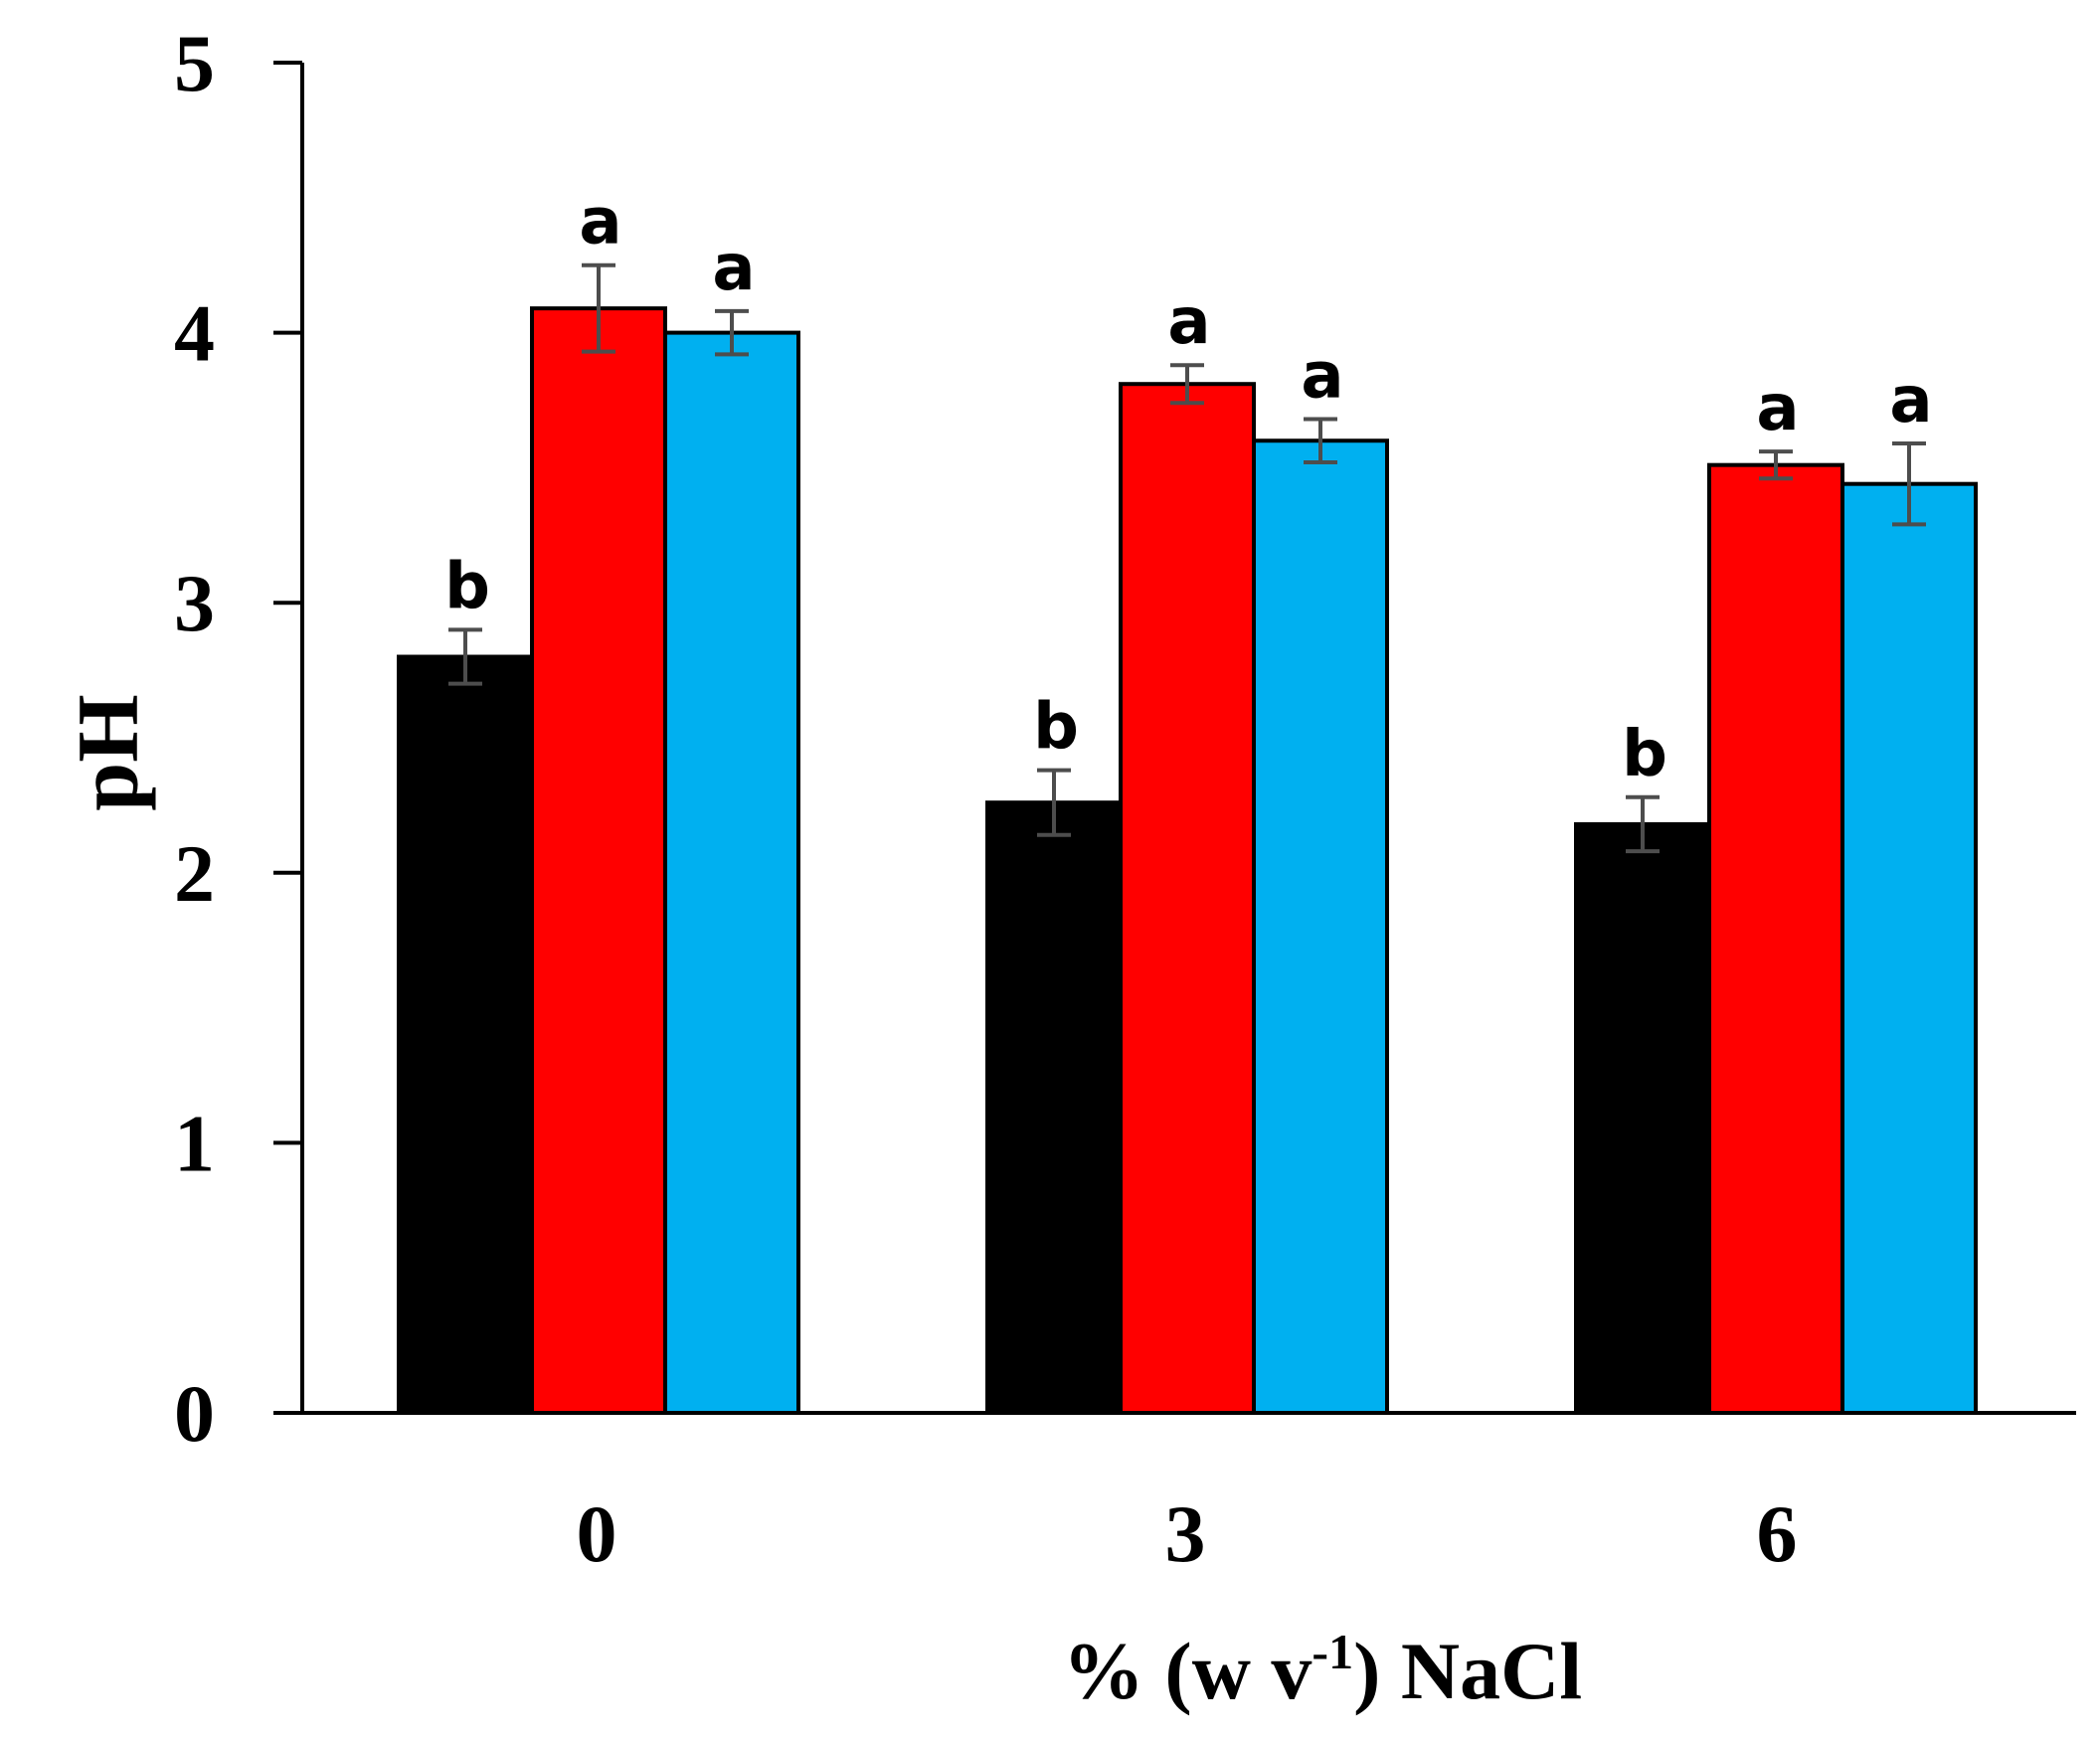 The height and width of the screenshot is (1740, 2100). Describe the element at coordinates (1332, 1652) in the screenshot. I see `x-axis-title-superscript: -1` at that location.